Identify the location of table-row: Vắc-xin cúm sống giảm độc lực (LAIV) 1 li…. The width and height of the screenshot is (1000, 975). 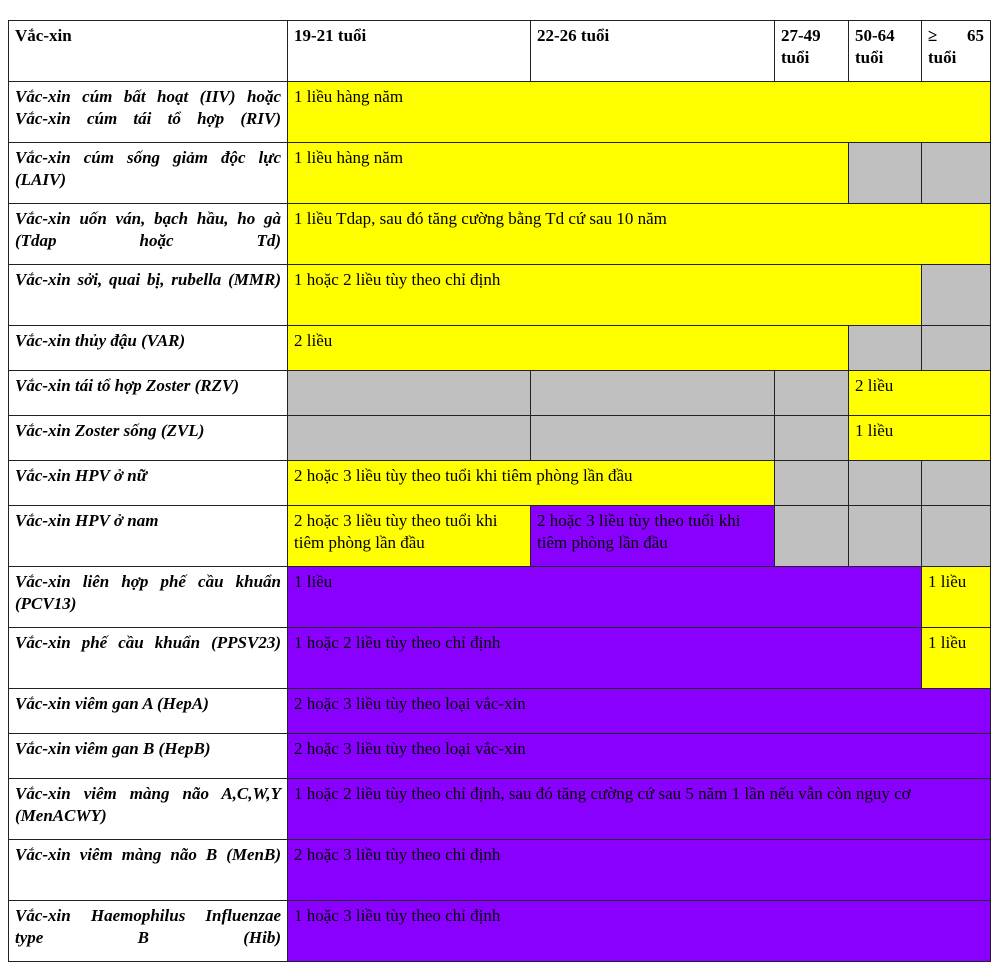
(499, 173).